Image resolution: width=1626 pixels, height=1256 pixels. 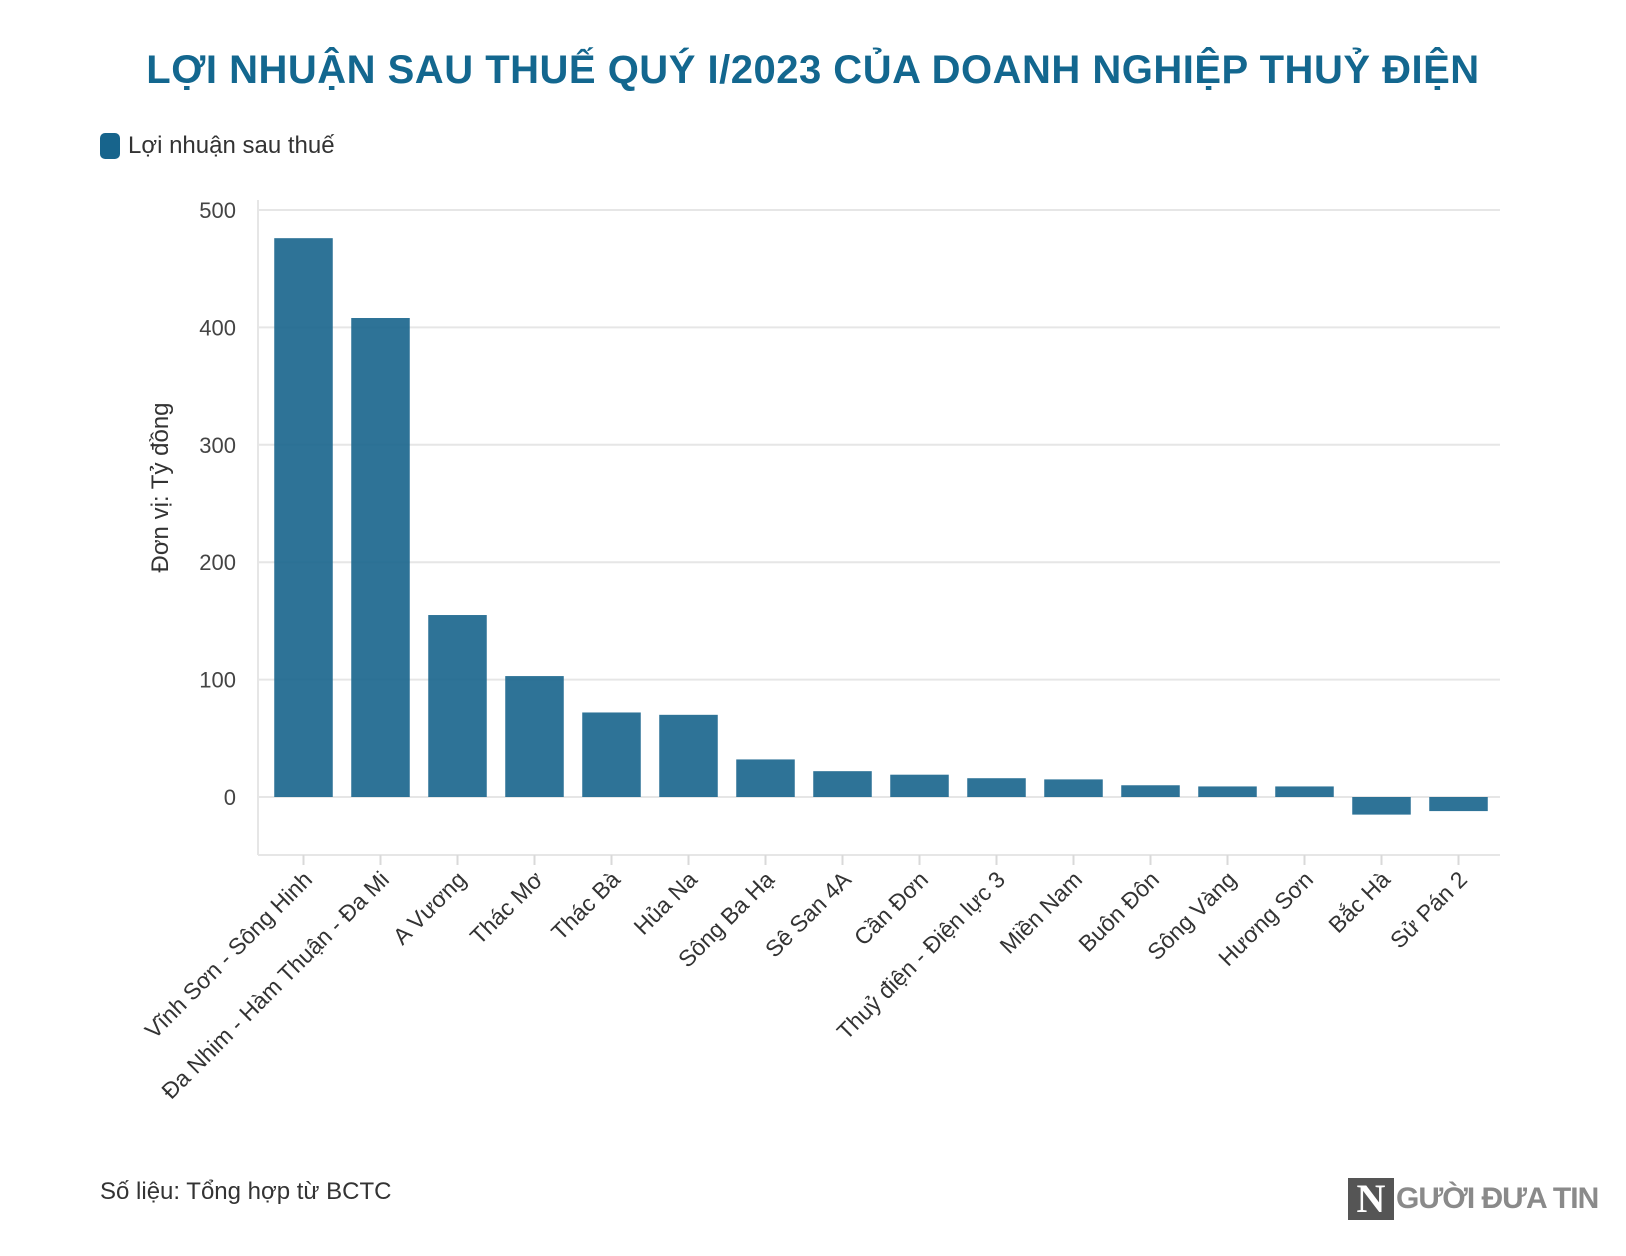 I want to click on x-tick-label: Sử Pán 2, so click(x=1428, y=909).